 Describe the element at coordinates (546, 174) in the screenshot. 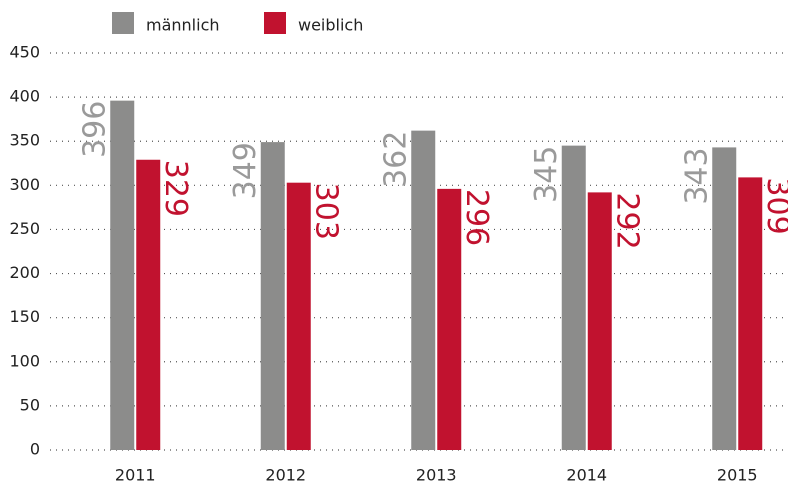

I see `value-label: 345` at that location.